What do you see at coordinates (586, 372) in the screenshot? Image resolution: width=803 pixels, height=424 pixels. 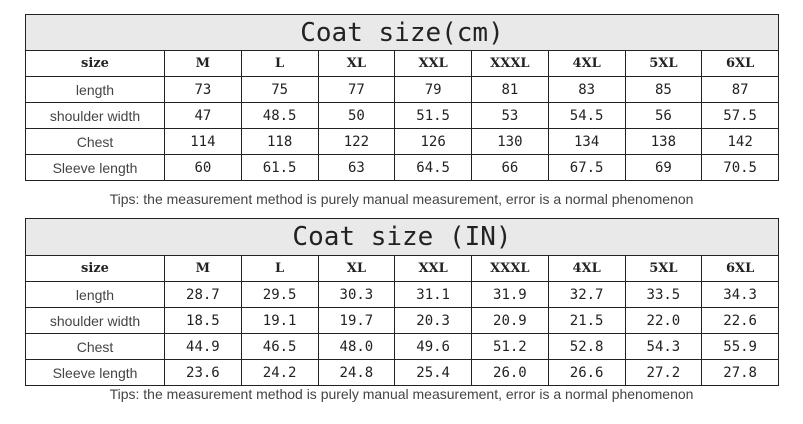 I see `value-cell: 26.6` at bounding box center [586, 372].